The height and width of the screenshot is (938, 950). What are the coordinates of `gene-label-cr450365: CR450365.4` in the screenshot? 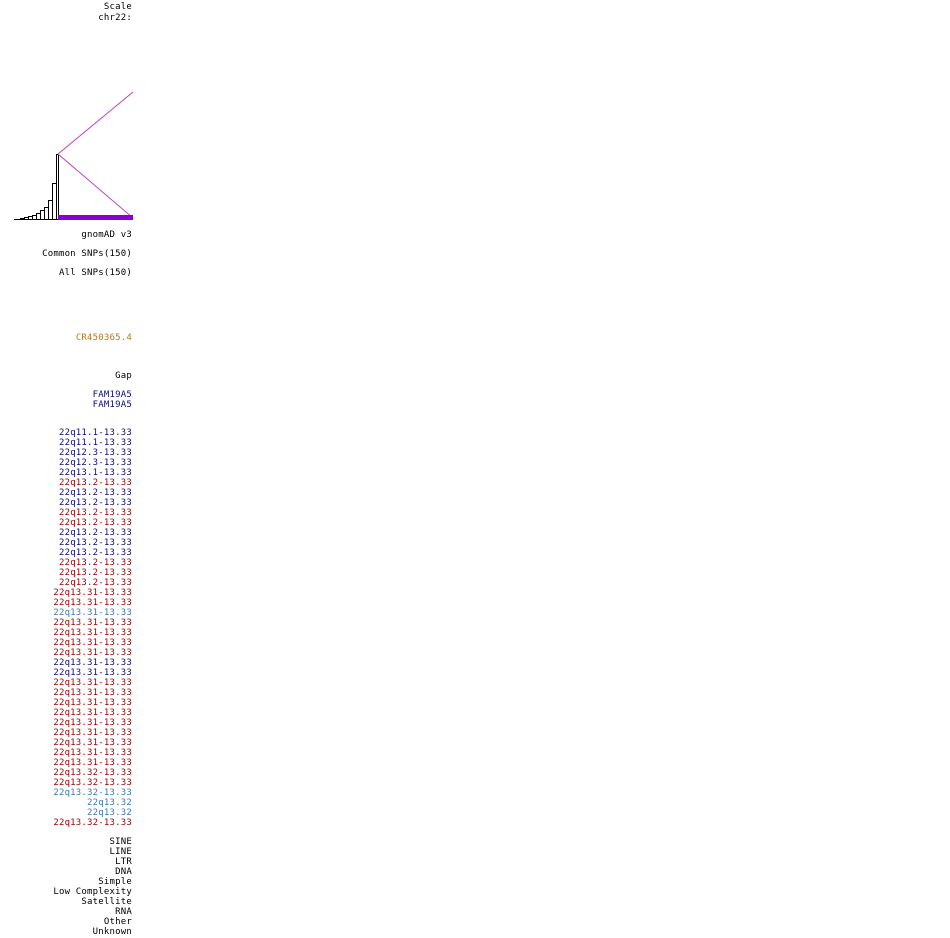 It's located at (103, 338).